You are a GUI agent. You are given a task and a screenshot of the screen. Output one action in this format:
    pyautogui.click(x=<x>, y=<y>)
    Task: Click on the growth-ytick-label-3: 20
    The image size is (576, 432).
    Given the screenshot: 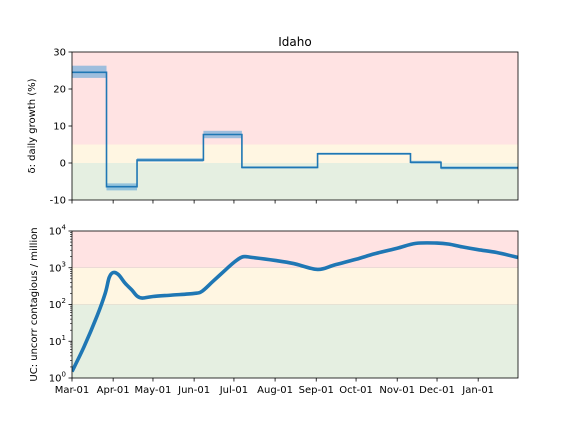 What is the action you would take?
    pyautogui.click(x=59, y=90)
    